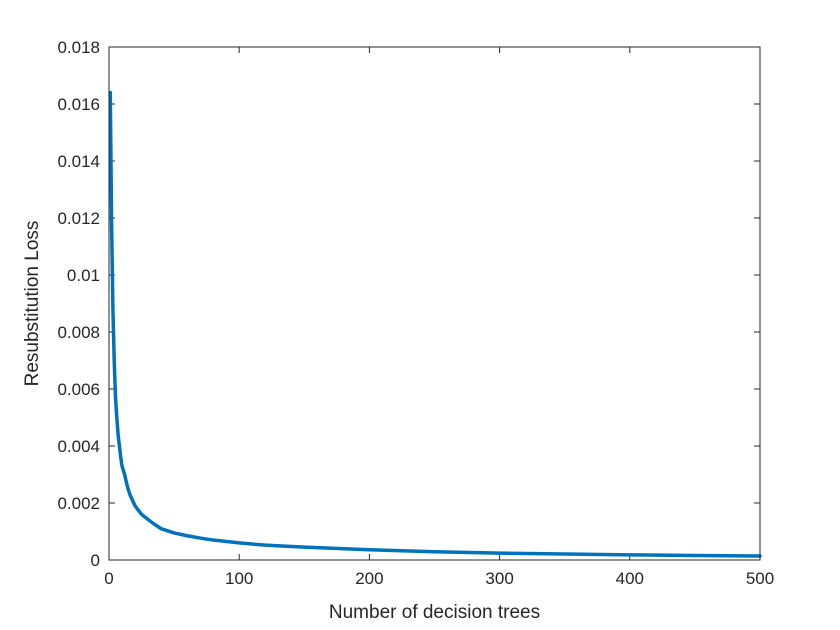  Describe the element at coordinates (32, 304) in the screenshot. I see `y-axis-label: Resubstitution Loss` at that location.